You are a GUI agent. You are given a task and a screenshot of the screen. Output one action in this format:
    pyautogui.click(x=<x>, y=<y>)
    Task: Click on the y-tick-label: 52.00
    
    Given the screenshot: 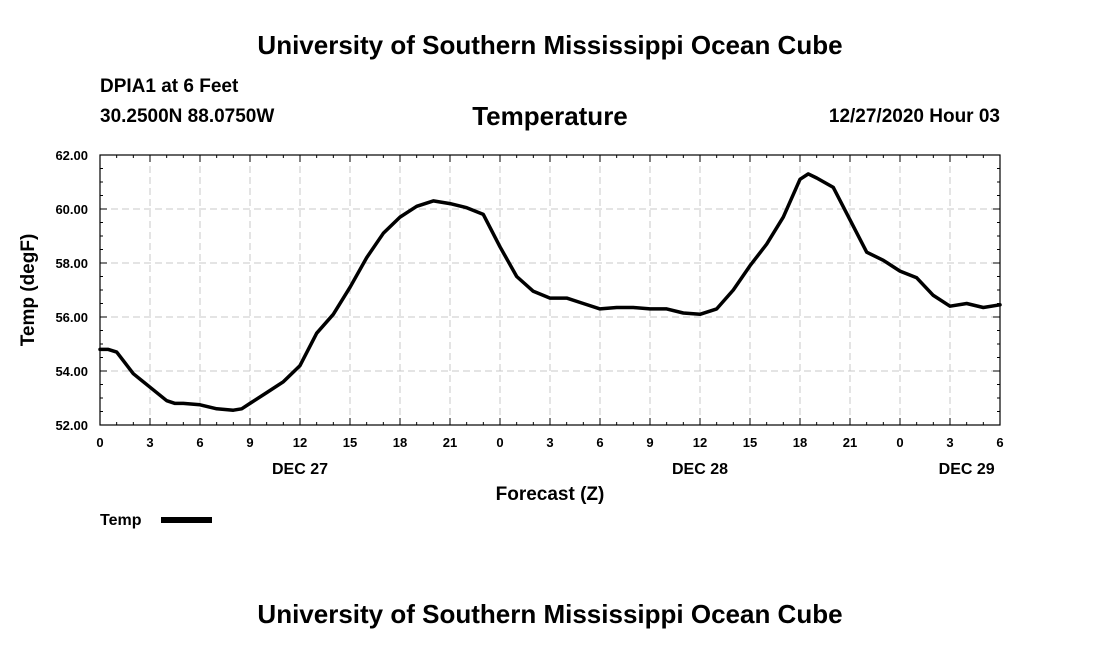 What is the action you would take?
    pyautogui.click(x=71, y=425)
    